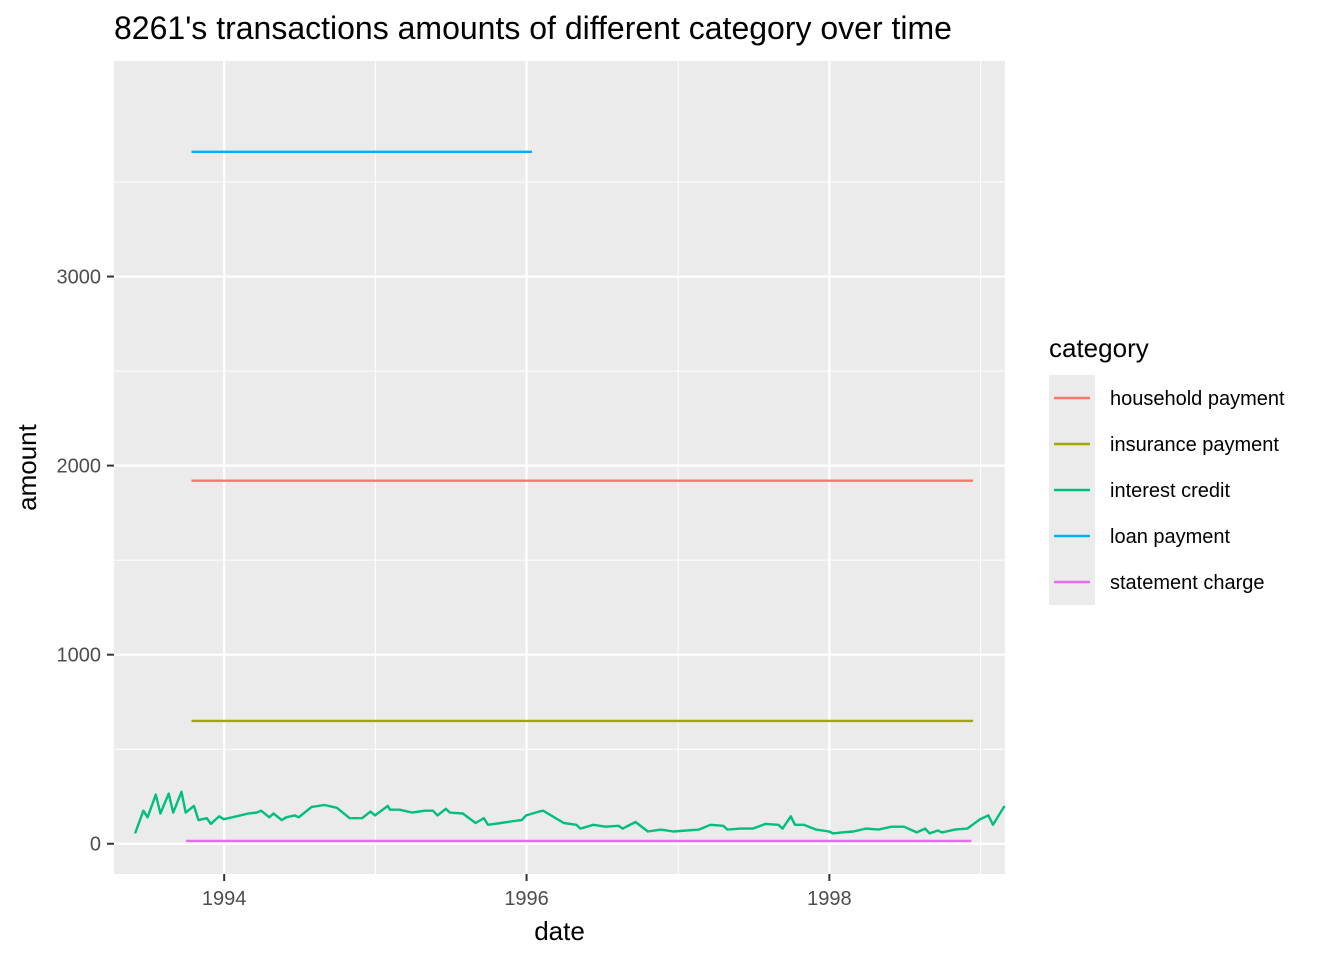 The image size is (1344, 960). I want to click on legend-label-household-payment: household payment, so click(1197, 399).